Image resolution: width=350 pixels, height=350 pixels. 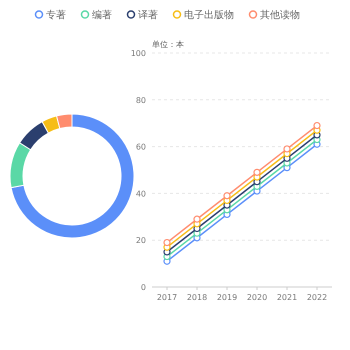 I want to click on legend-label: 电子出版物, so click(x=209, y=15).